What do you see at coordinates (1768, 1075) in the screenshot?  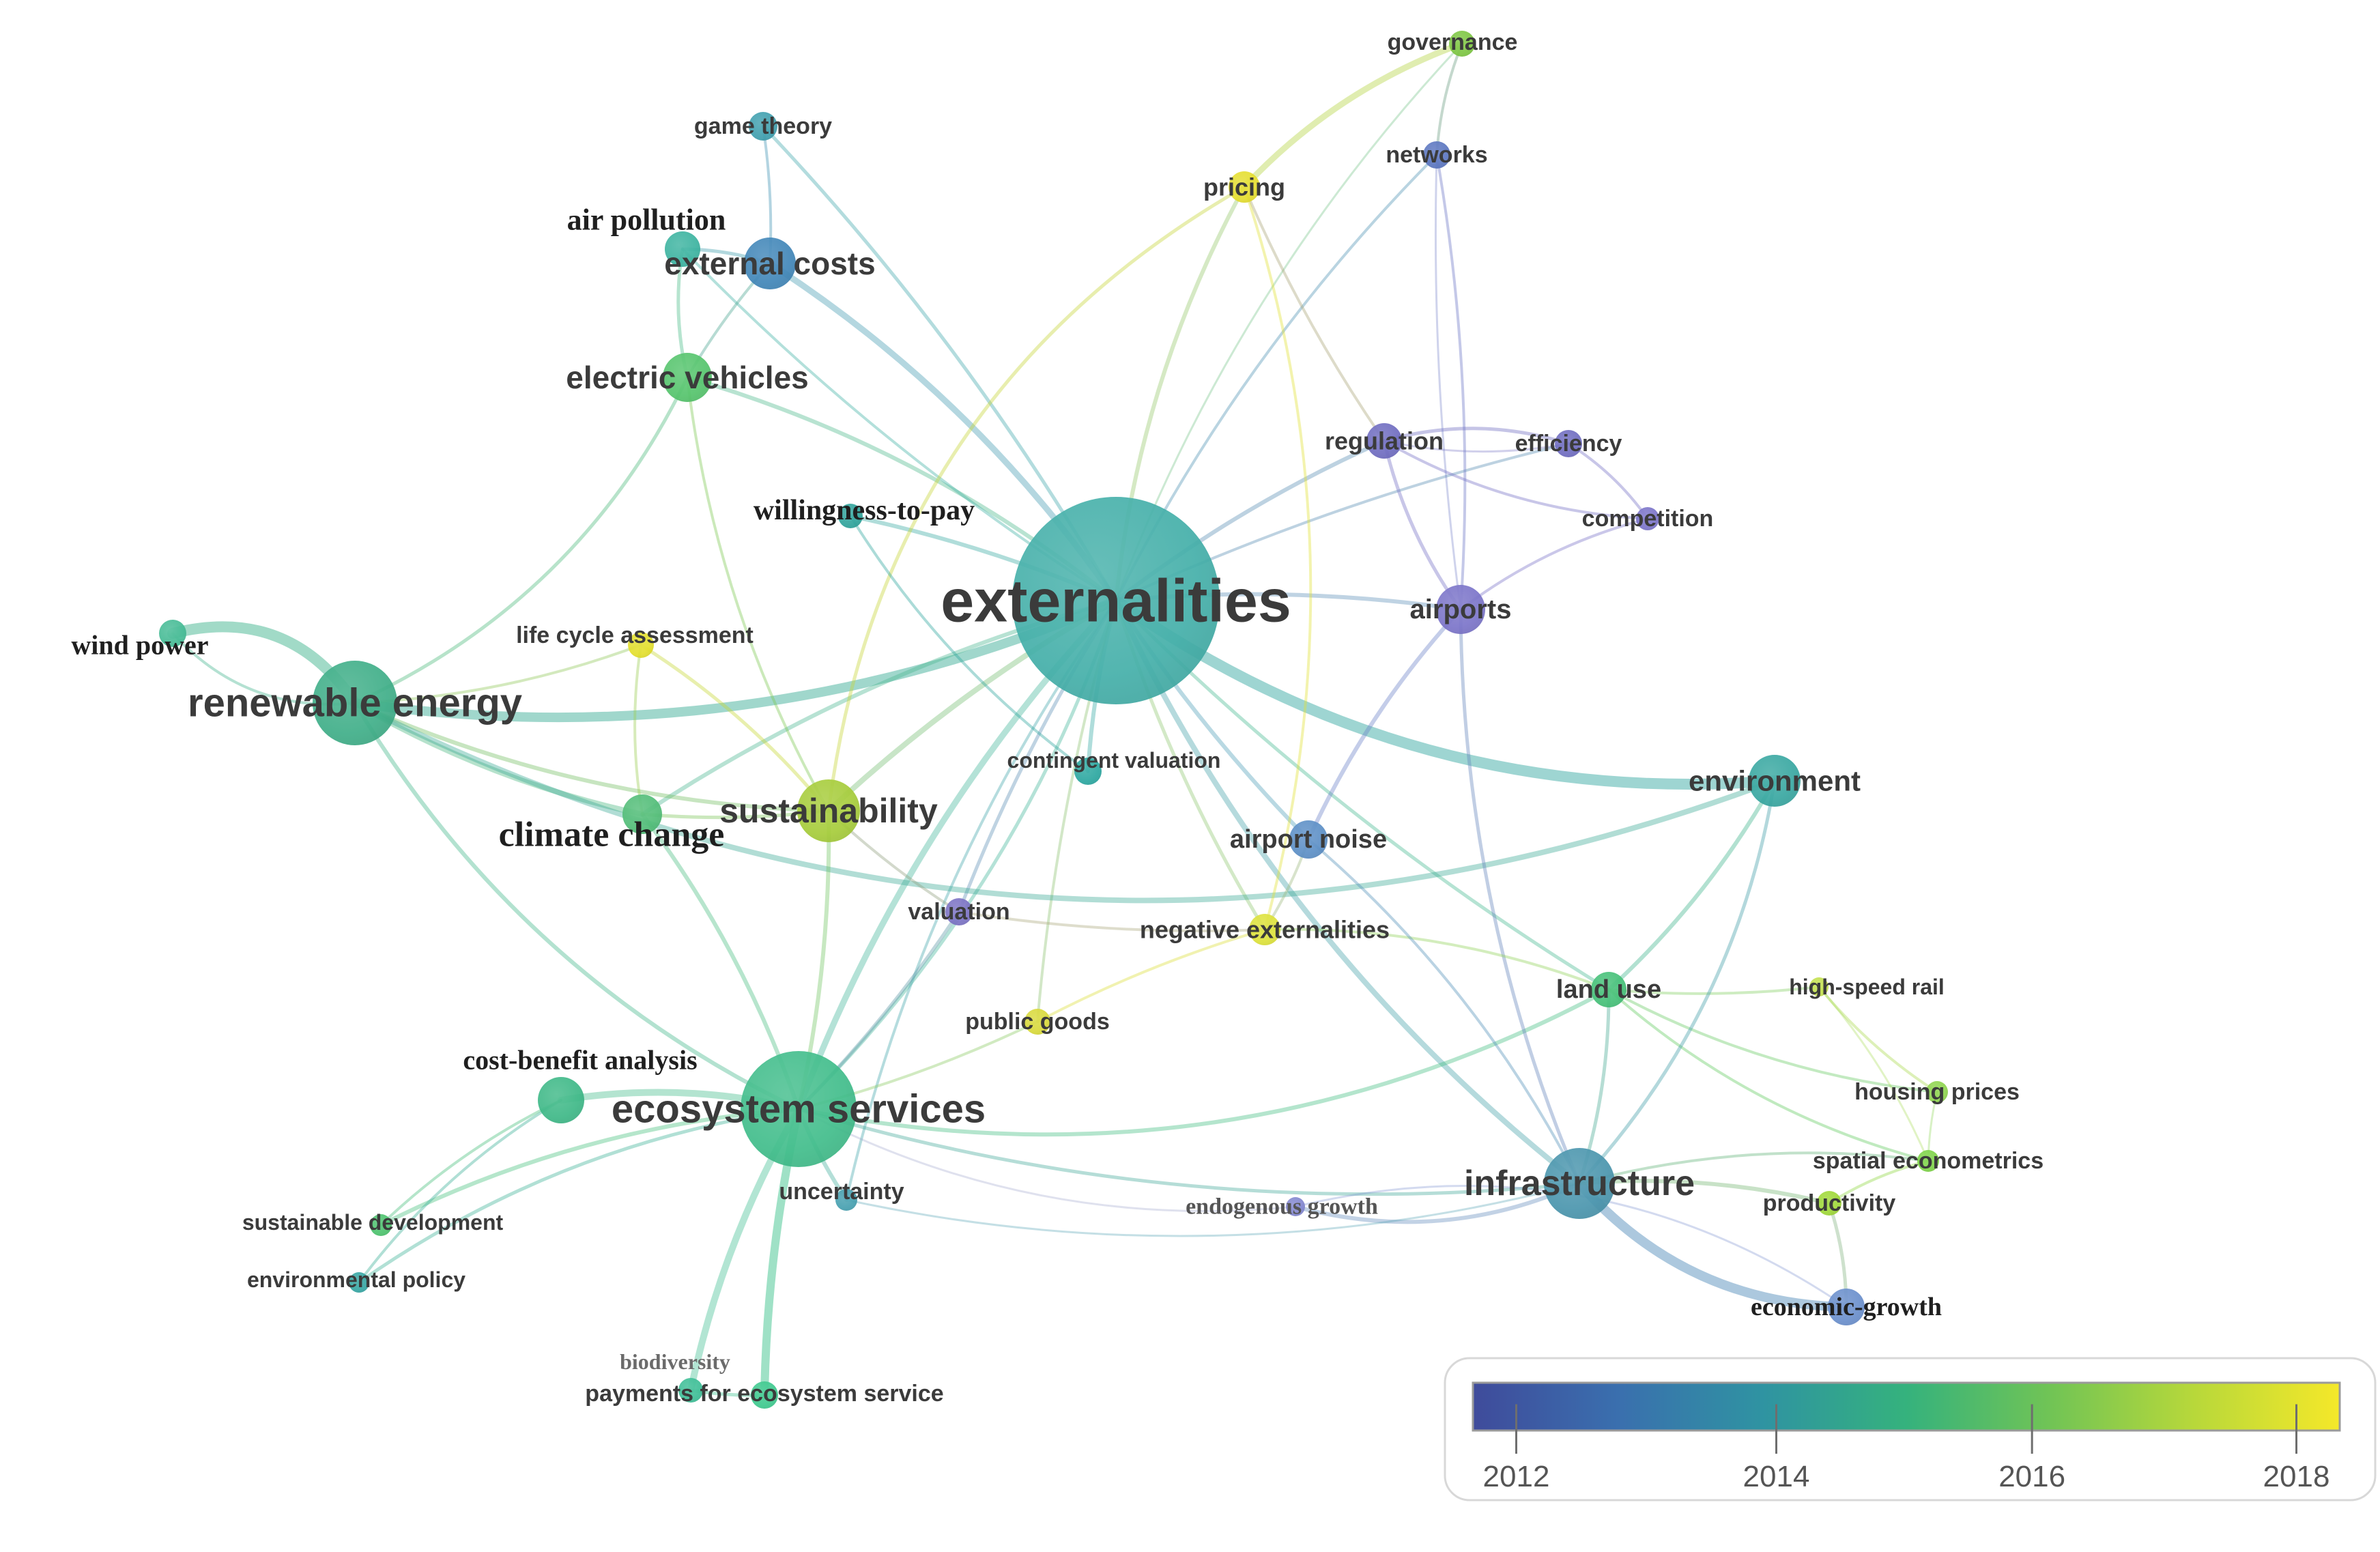 I see `edge-land-use--spatial-econometrics` at bounding box center [1768, 1075].